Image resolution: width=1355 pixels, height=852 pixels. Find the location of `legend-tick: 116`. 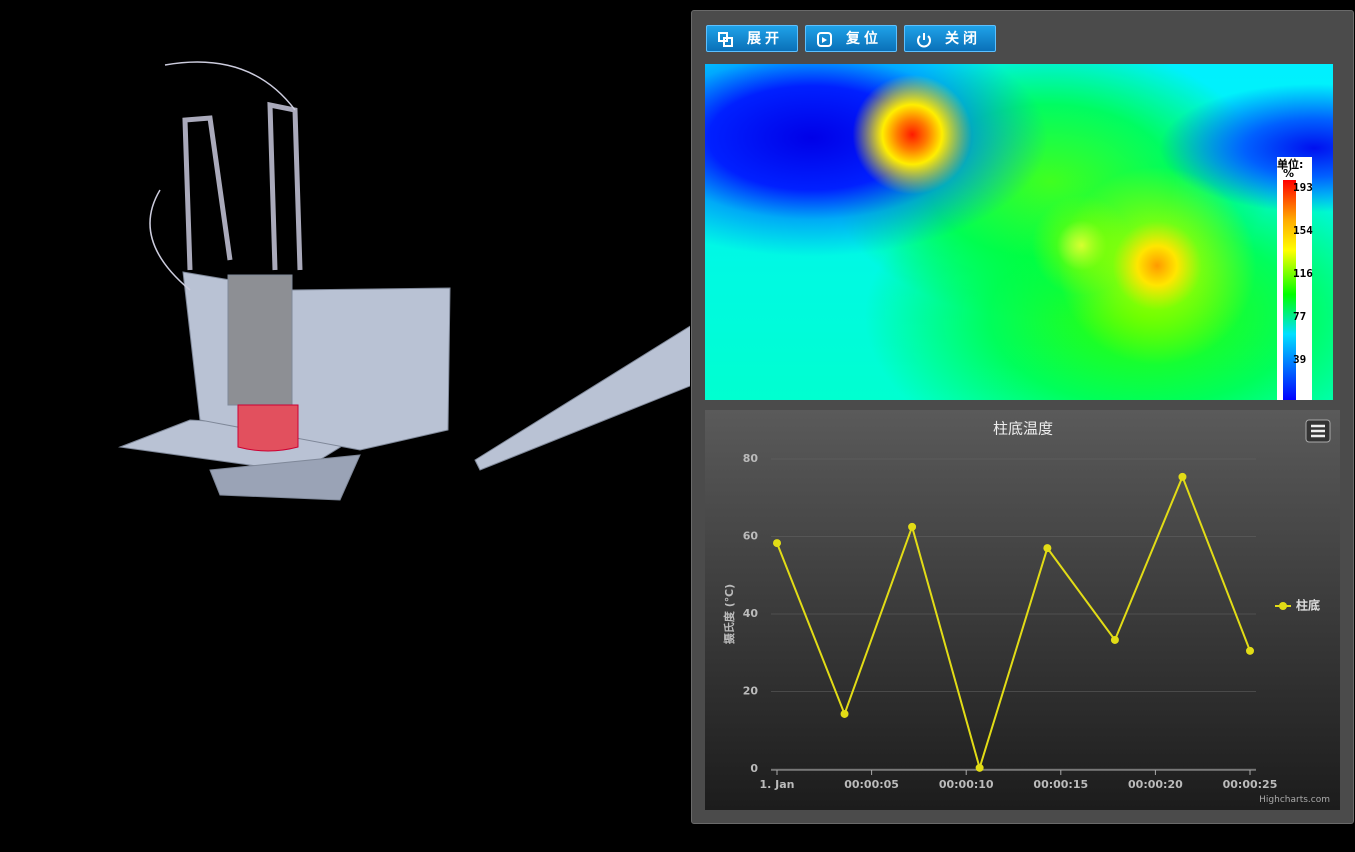

legend-tick: 116 is located at coordinates (1303, 273).